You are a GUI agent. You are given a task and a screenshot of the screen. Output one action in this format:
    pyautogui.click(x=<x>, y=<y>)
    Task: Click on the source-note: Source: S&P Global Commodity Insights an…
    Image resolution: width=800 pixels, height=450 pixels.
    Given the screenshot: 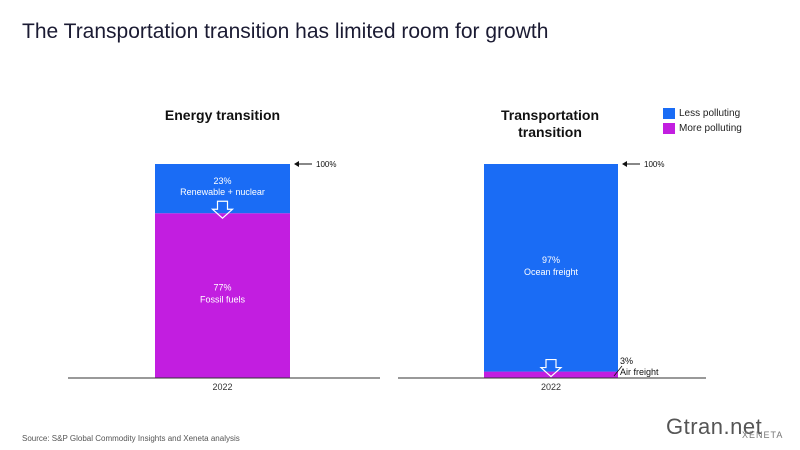 What is the action you would take?
    pyautogui.click(x=131, y=438)
    